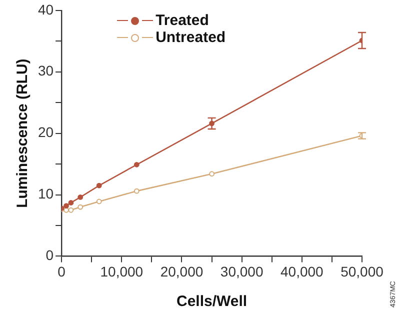 This screenshot has width=400, height=319. Describe the element at coordinates (122, 271) in the screenshot. I see `x-tick-label: 10,000` at that location.